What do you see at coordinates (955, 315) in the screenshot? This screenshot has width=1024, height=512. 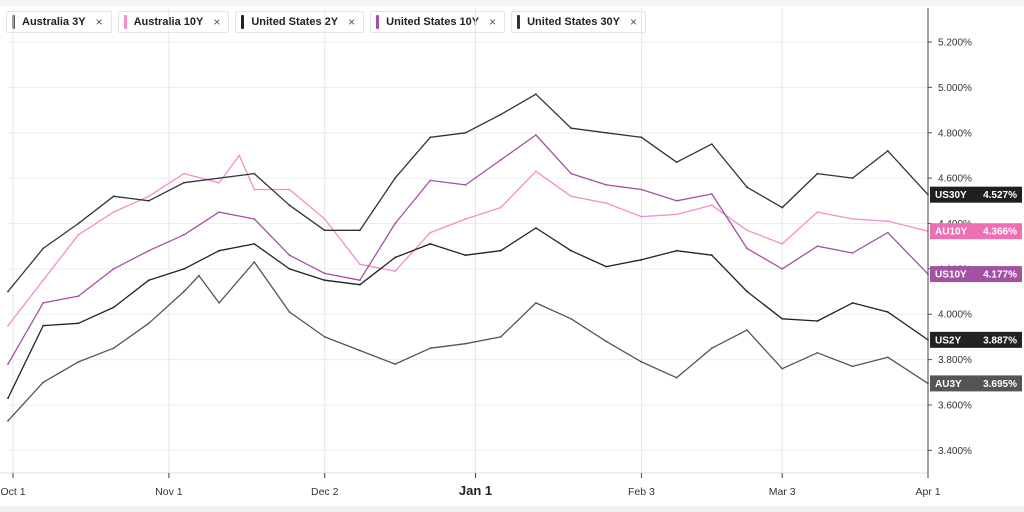 I see `y-tick-label: 4.000%` at bounding box center [955, 315].